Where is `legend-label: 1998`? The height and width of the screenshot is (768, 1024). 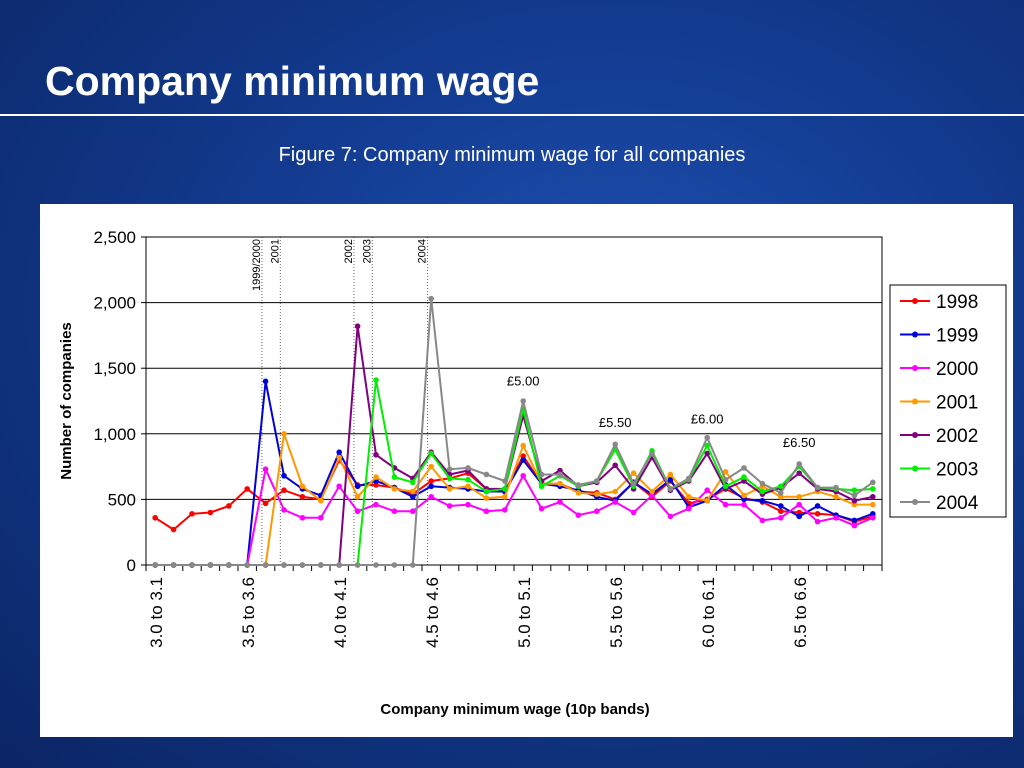
legend-label: 1998 is located at coordinates (957, 302).